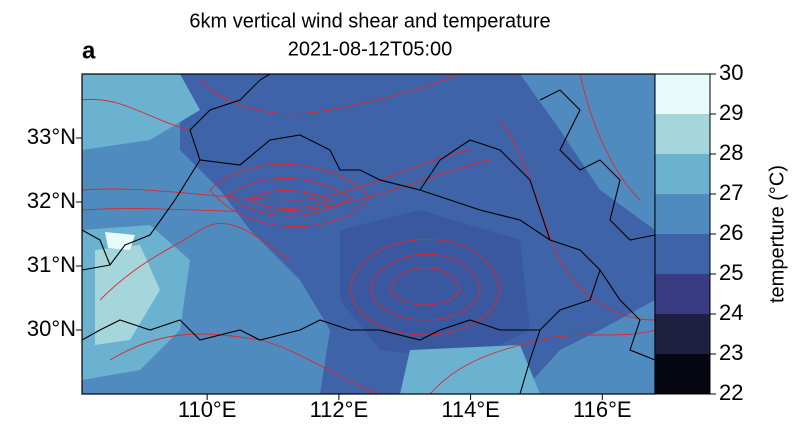 The width and height of the screenshot is (800, 447). What do you see at coordinates (51, 328) in the screenshot?
I see `y-tick-label: 30°N` at bounding box center [51, 328].